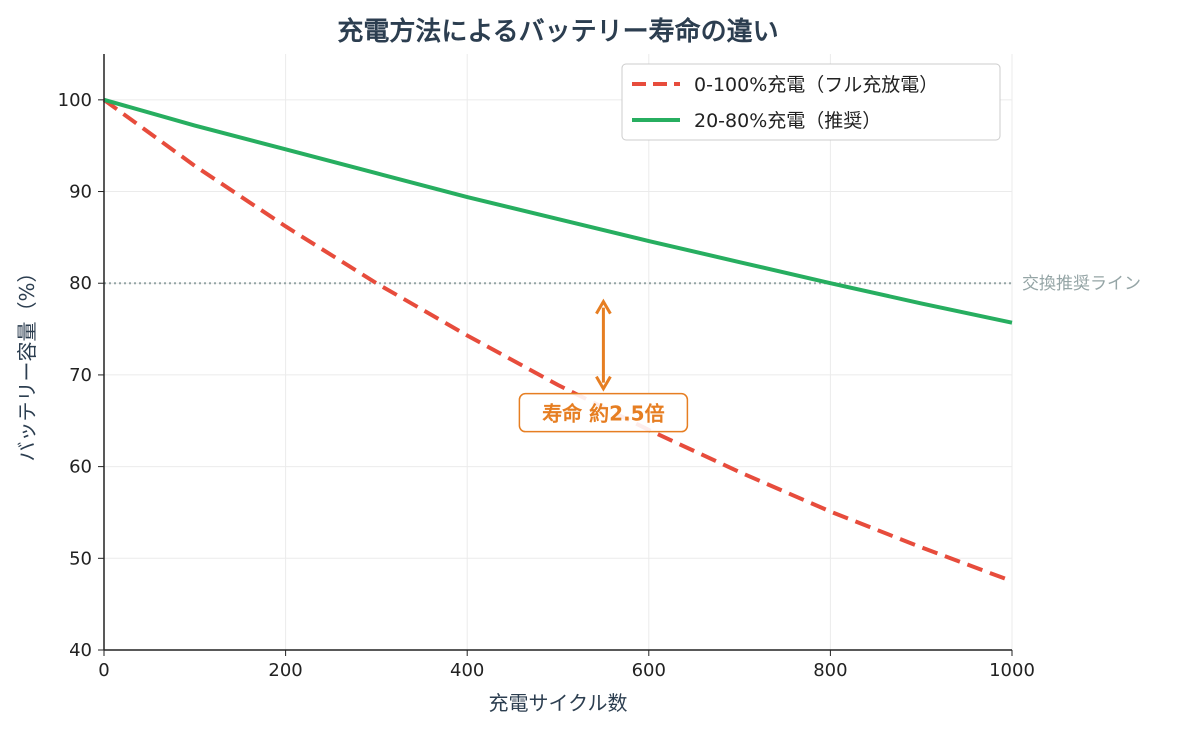 This screenshot has width=1182, height=736. I want to click on arrow-head-down, so click(603, 383).